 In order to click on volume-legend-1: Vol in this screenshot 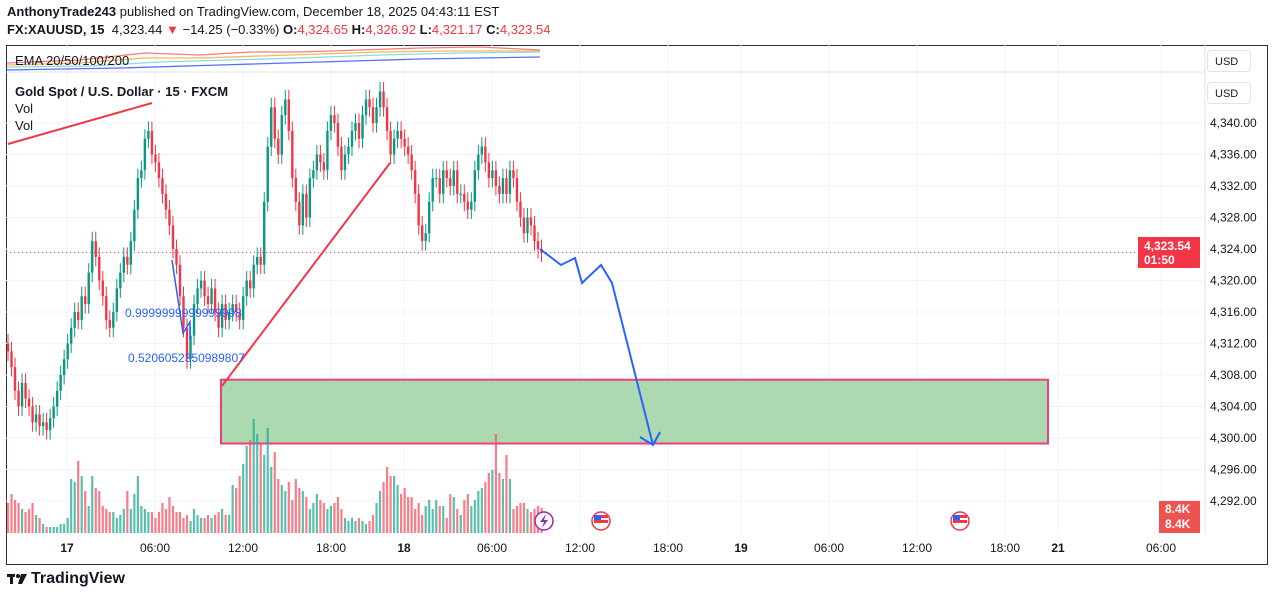, I will do `click(24, 108)`.